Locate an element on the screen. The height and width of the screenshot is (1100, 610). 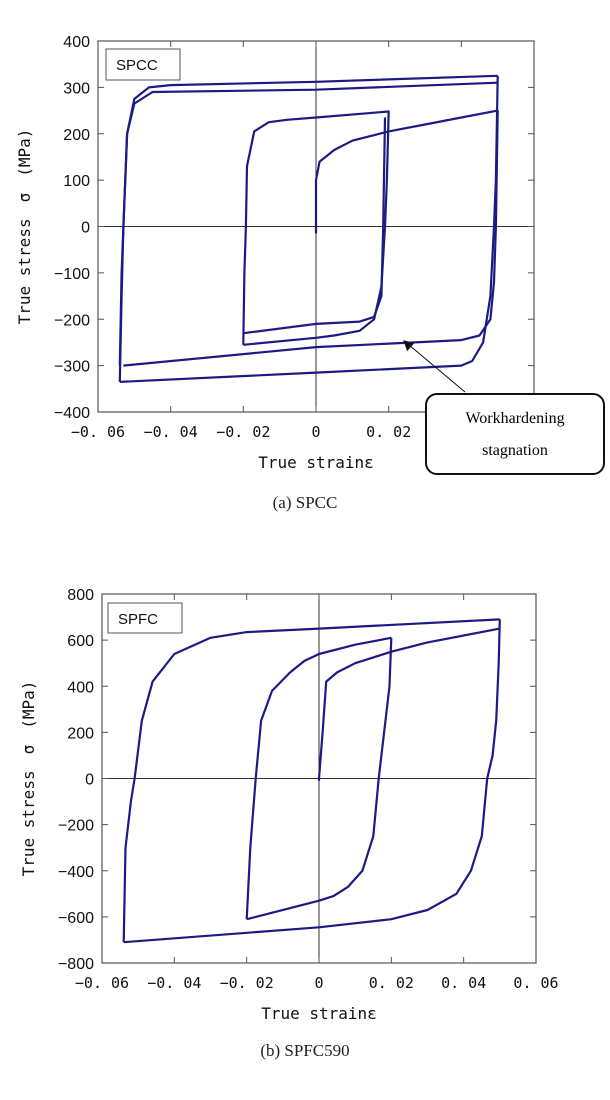
annotation-box: Workhardening stagnation is located at coordinates (515, 434).